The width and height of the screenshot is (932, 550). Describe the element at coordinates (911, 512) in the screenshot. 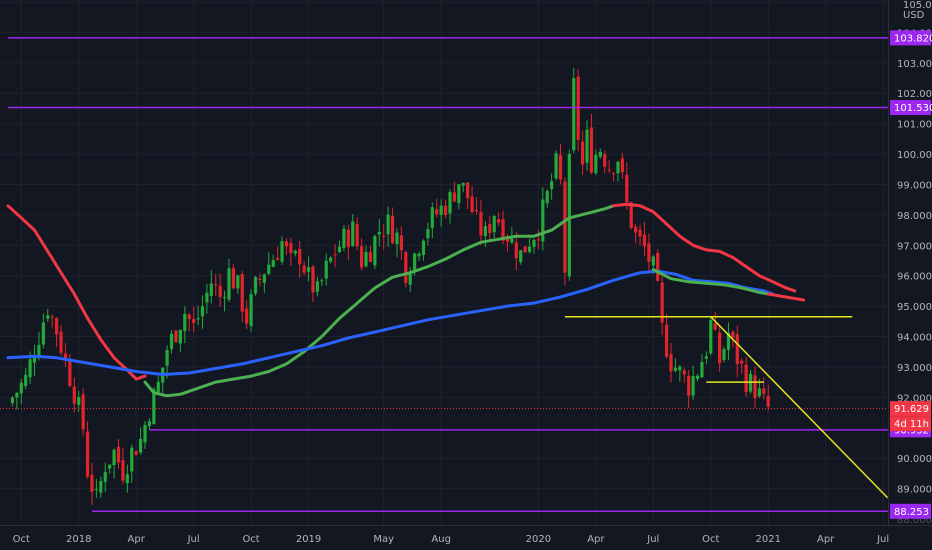

I see `level-price-tag: 88.253` at that location.